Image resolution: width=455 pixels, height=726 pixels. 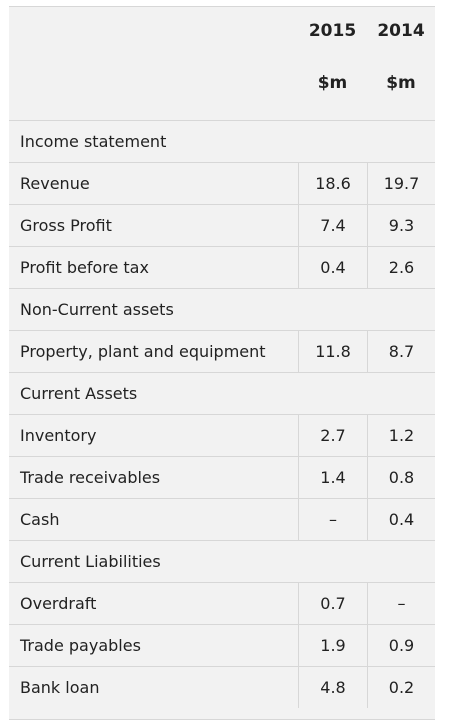 What do you see at coordinates (401, 31) in the screenshot?
I see `column-header-2014: 2014` at bounding box center [401, 31].